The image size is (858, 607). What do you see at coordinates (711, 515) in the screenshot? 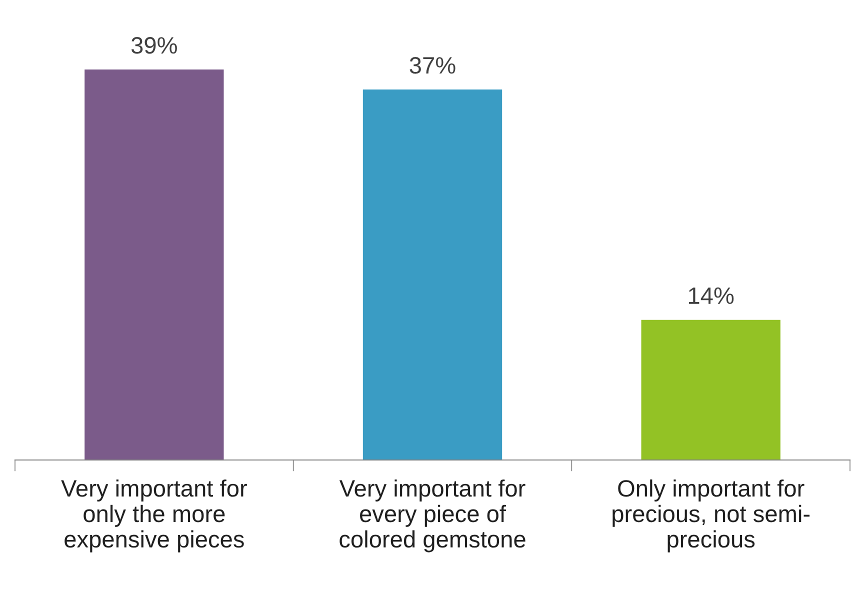
I see `x-tick-label: Only important for precious, not semi- precious` at bounding box center [711, 515].